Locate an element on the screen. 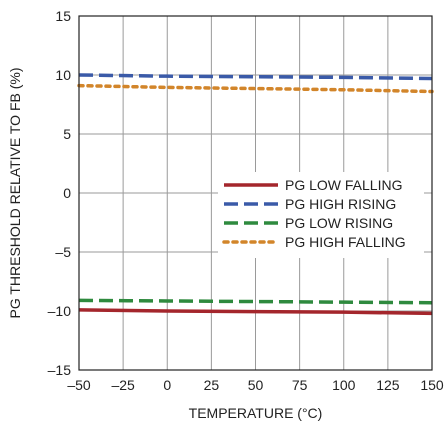 This screenshot has height=425, width=444. x-tick-label: 150 is located at coordinates (432, 385).